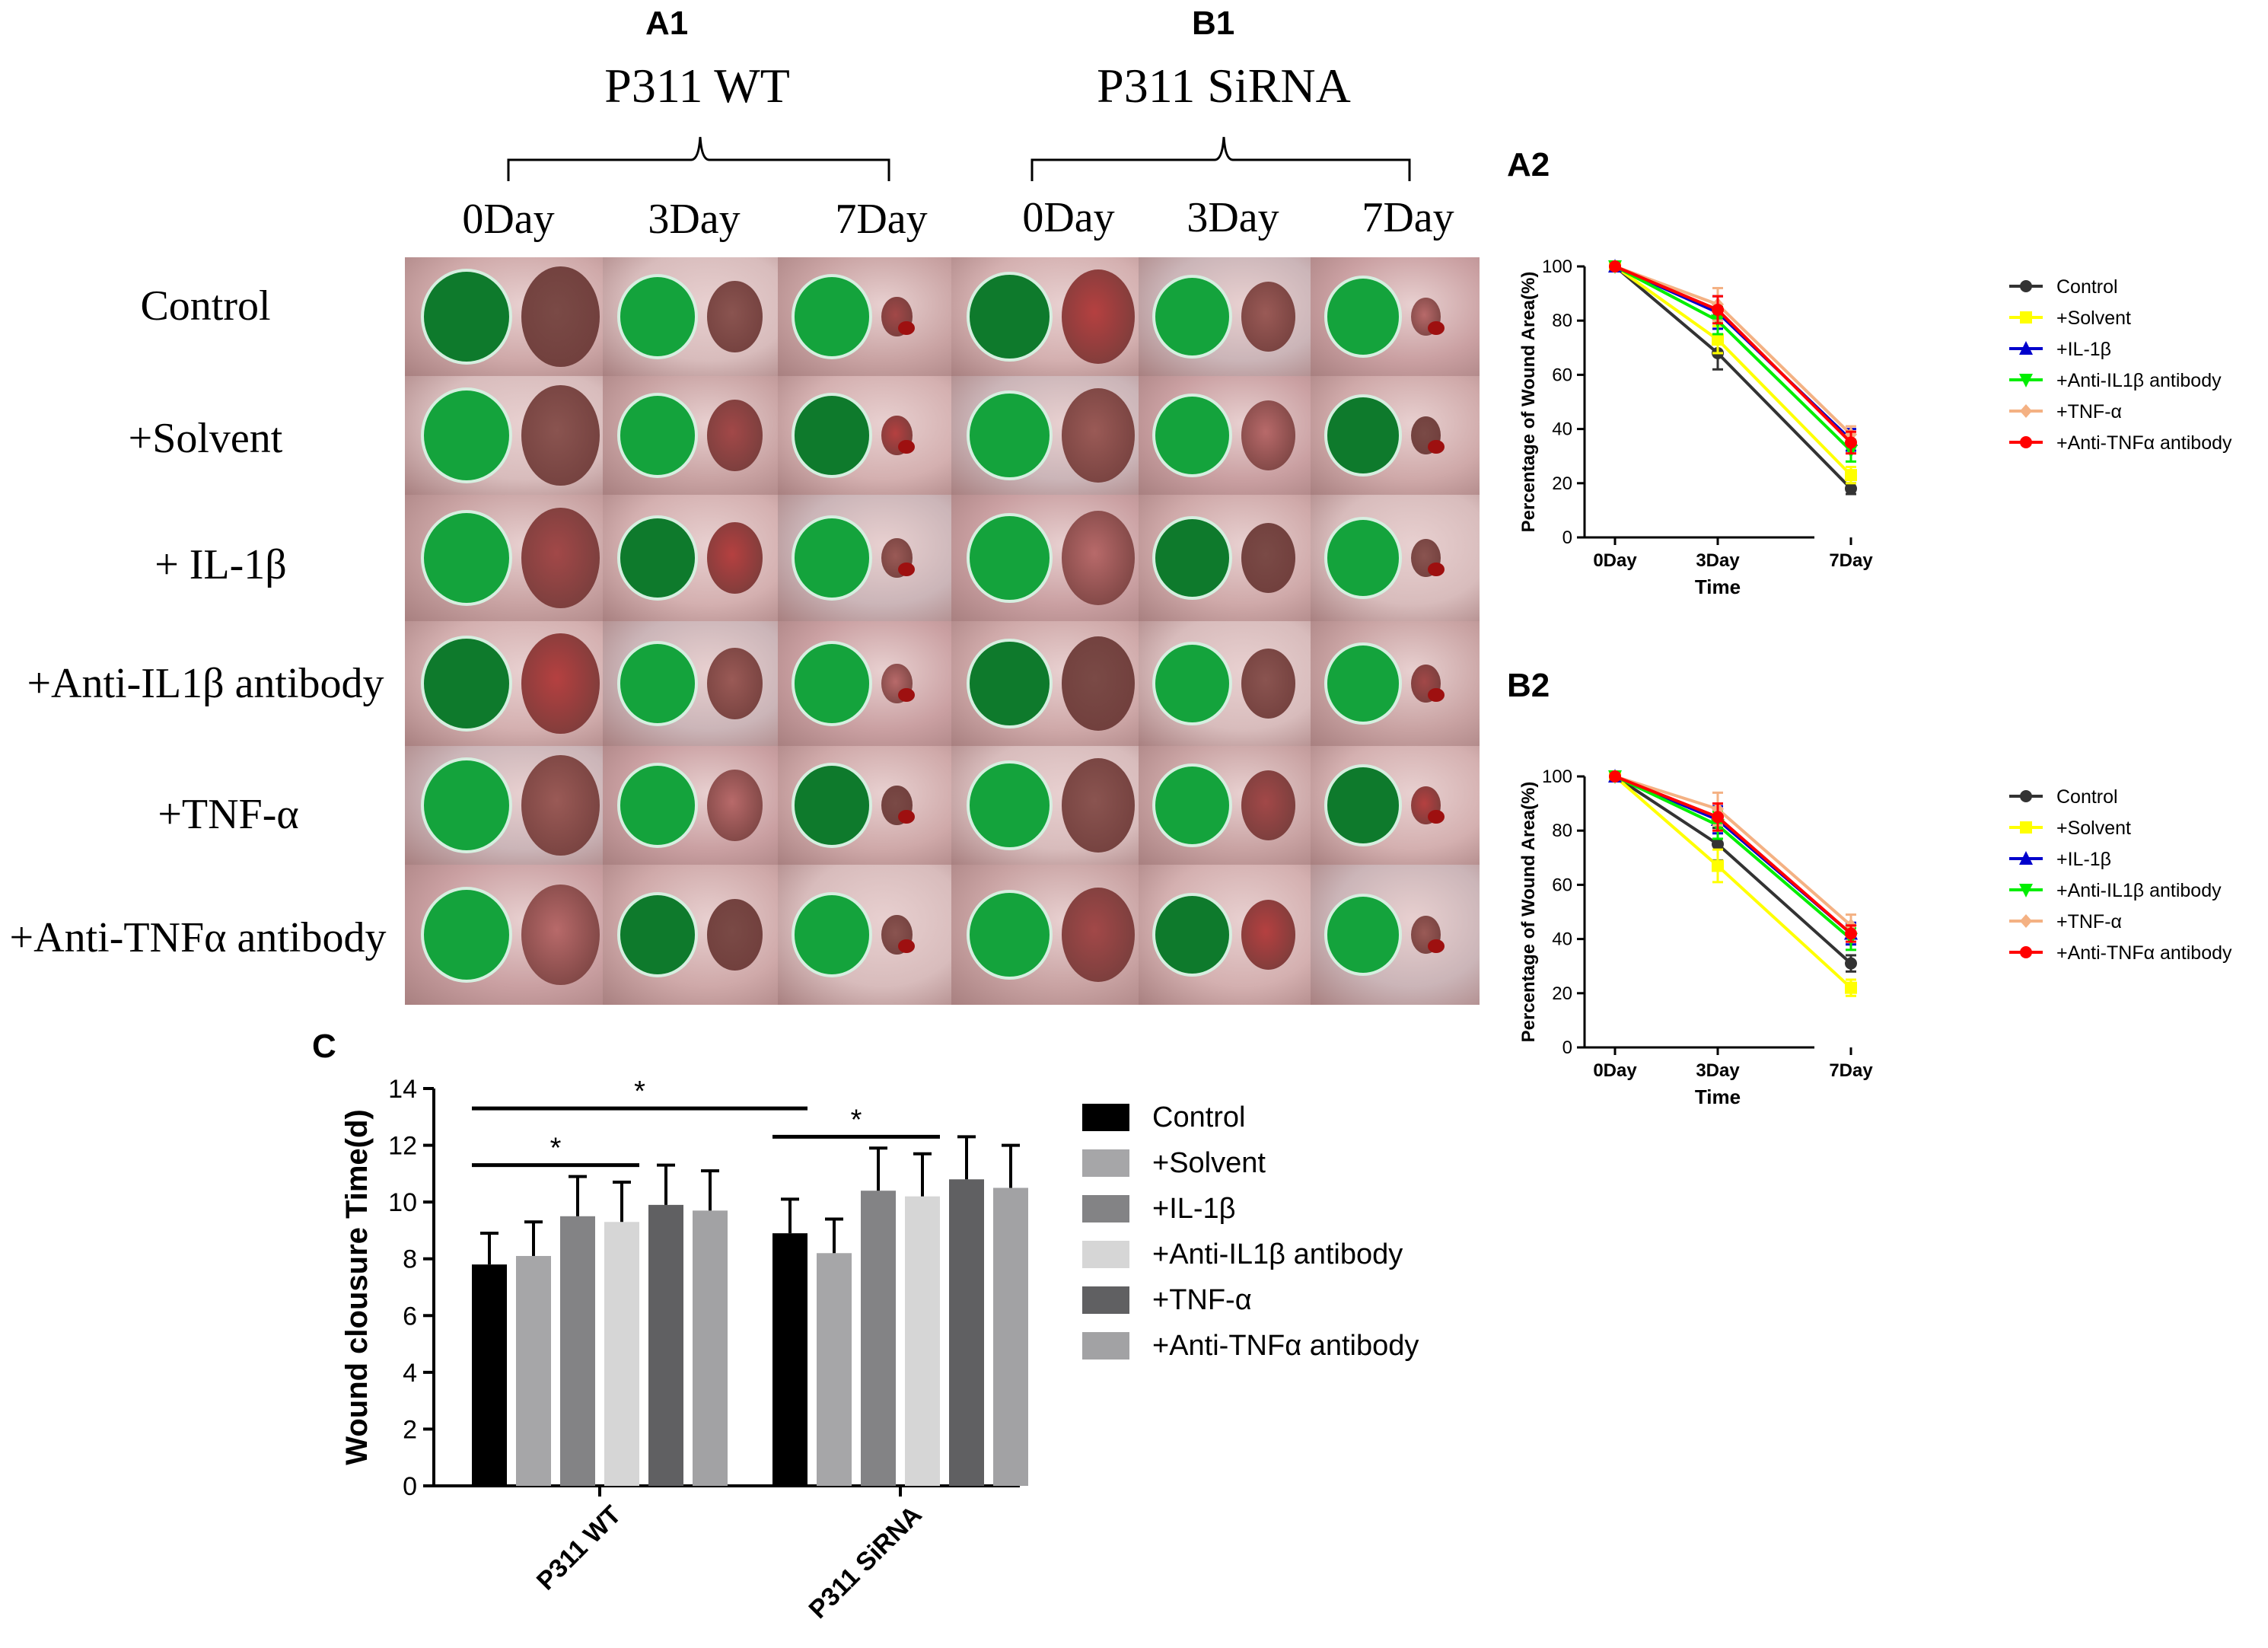  I want to click on panel-label-a1: A1, so click(667, 23).